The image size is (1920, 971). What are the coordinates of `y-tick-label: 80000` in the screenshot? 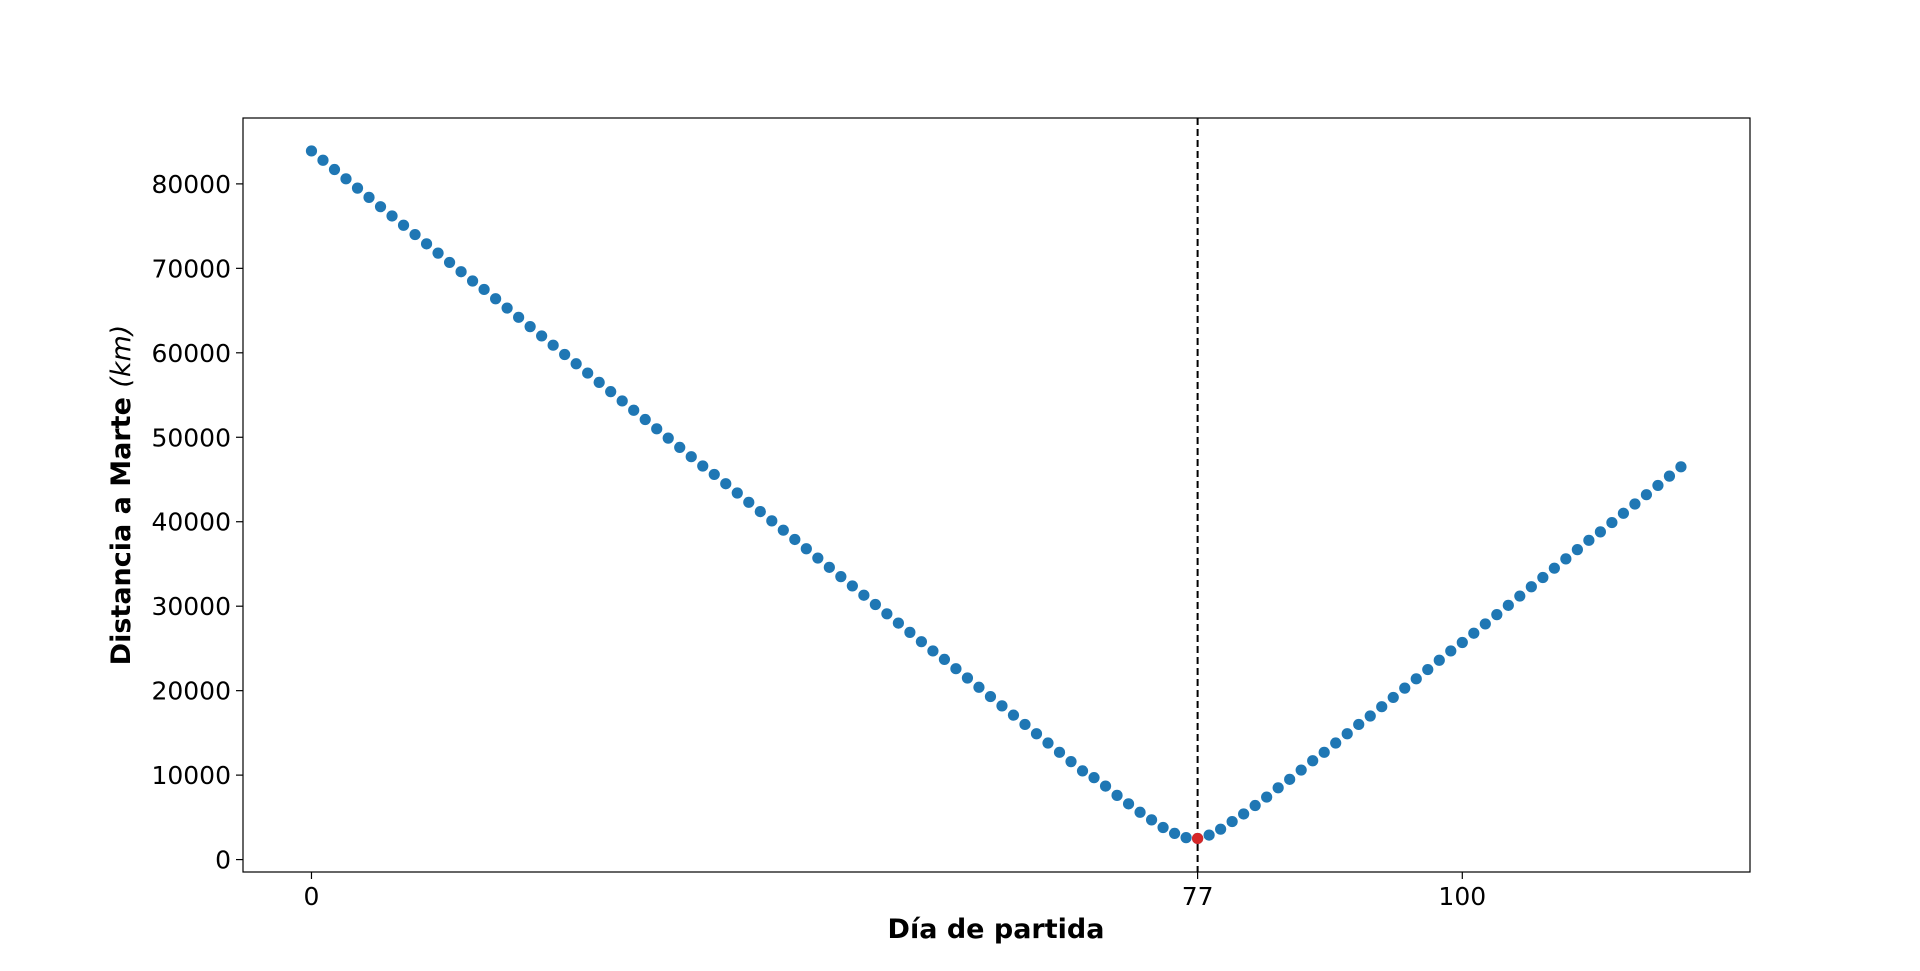 It's located at (191, 184).